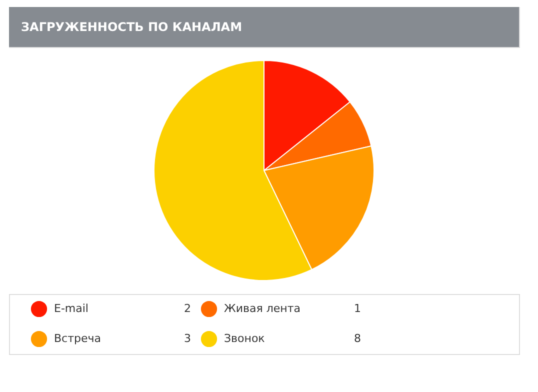  Describe the element at coordinates (245, 338) in the screenshot. I see `legend-label: Звонок` at that location.